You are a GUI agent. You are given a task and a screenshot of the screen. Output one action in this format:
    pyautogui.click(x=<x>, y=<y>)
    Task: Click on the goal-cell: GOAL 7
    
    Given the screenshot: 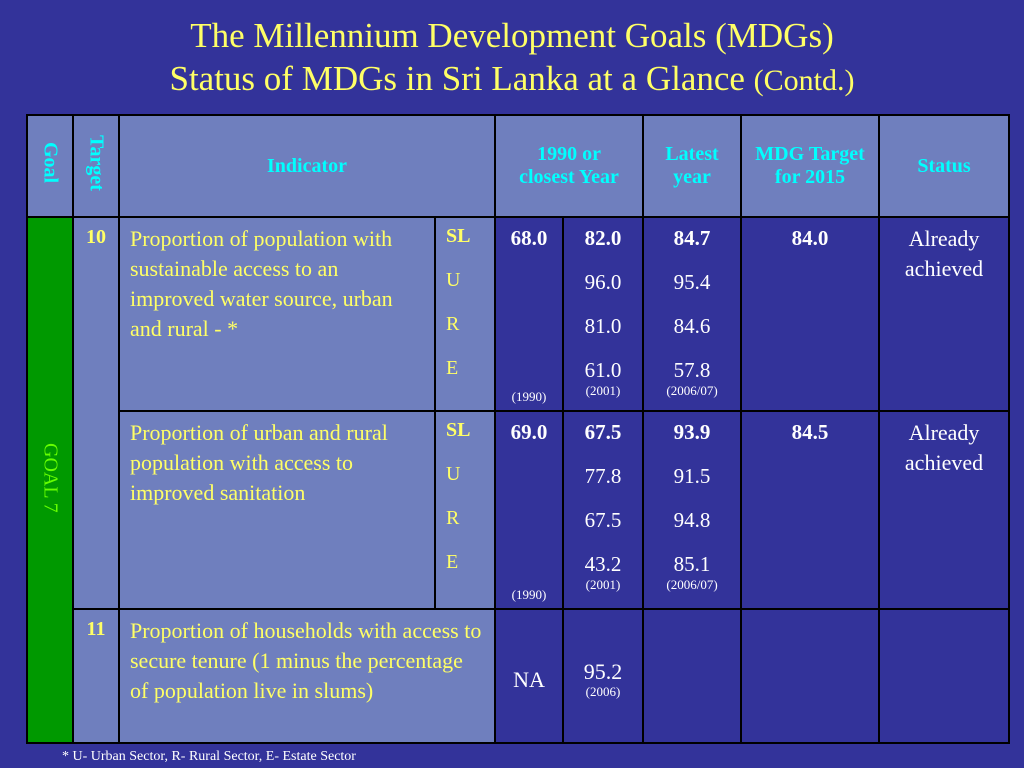 What is the action you would take?
    pyautogui.click(x=50, y=480)
    